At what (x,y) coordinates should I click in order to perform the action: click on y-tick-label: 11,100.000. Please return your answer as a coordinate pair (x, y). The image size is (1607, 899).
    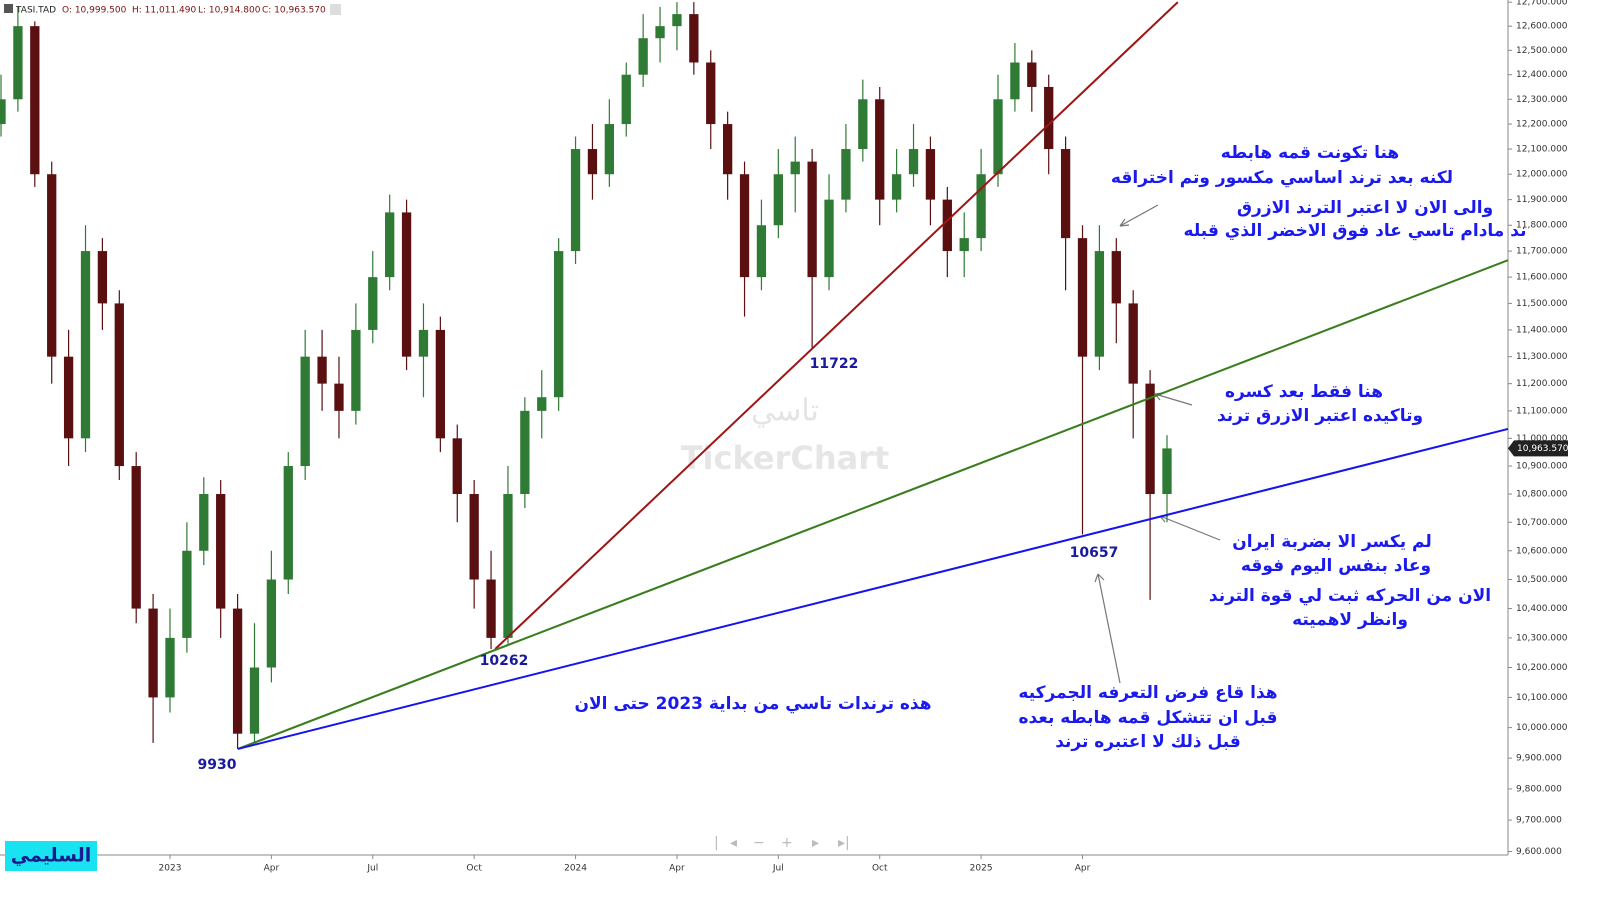
    Looking at the image, I should click on (1542, 411).